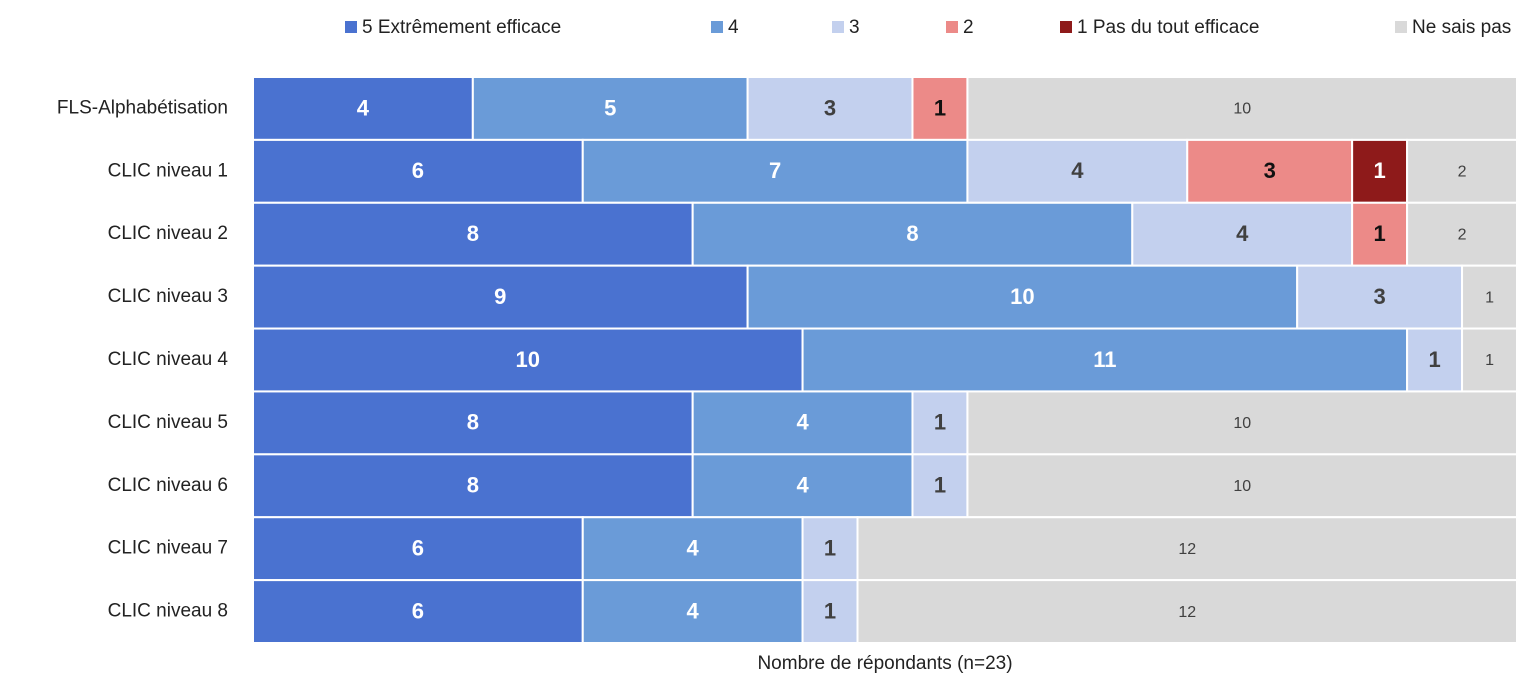 Image resolution: width=1531 pixels, height=675 pixels. Describe the element at coordinates (1168, 27) in the screenshot. I see `legend-label: 1 Pas du tout efficace` at that location.